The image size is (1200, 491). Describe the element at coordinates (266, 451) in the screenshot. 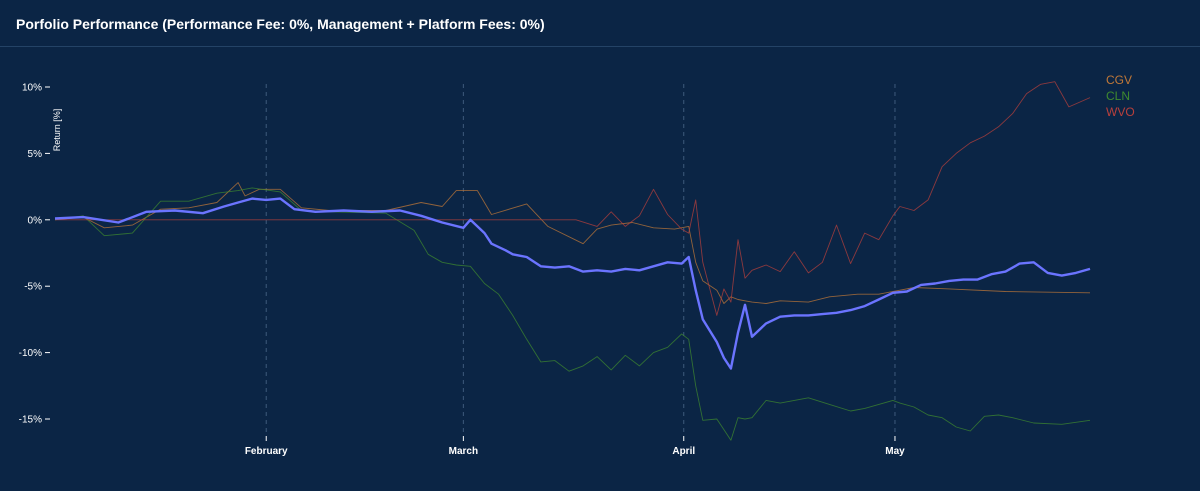

I see `x-tick-label: February` at that location.